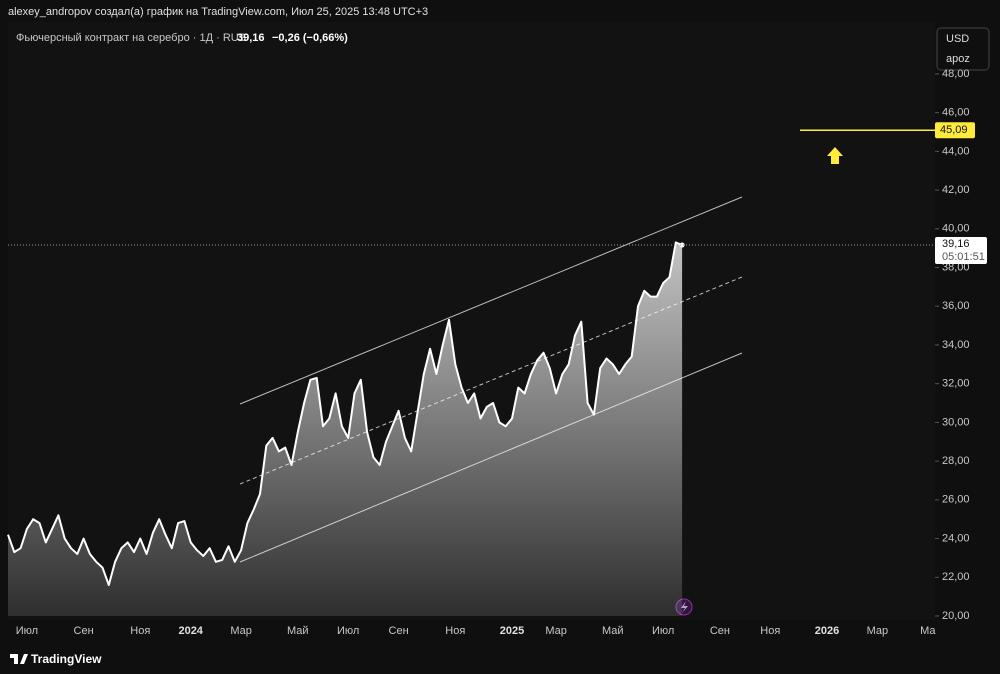  Describe the element at coordinates (956, 151) in the screenshot. I see `y-tick-label: 44,00` at that location.